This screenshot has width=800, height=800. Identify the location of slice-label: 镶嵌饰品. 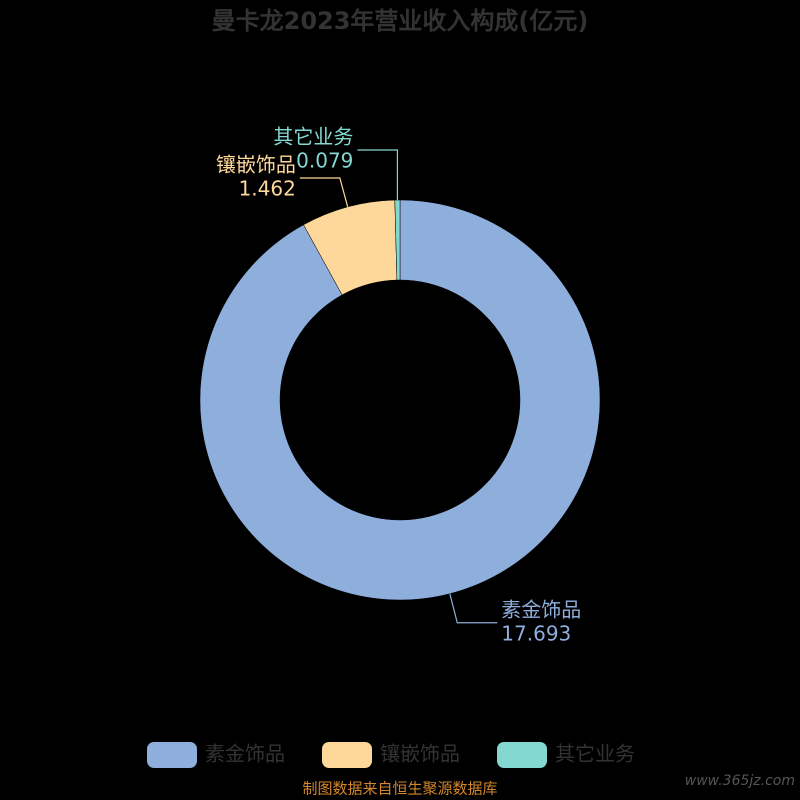
(256, 165).